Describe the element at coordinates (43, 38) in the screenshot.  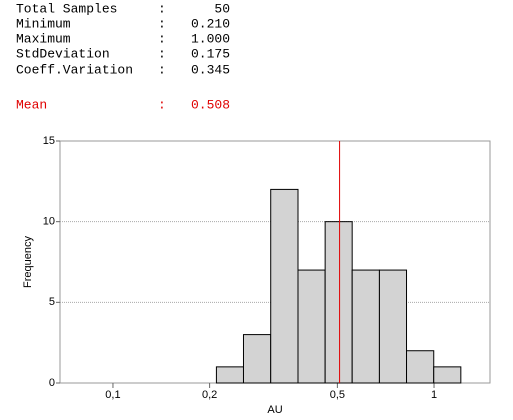
I see `stat-label: Maximum` at that location.